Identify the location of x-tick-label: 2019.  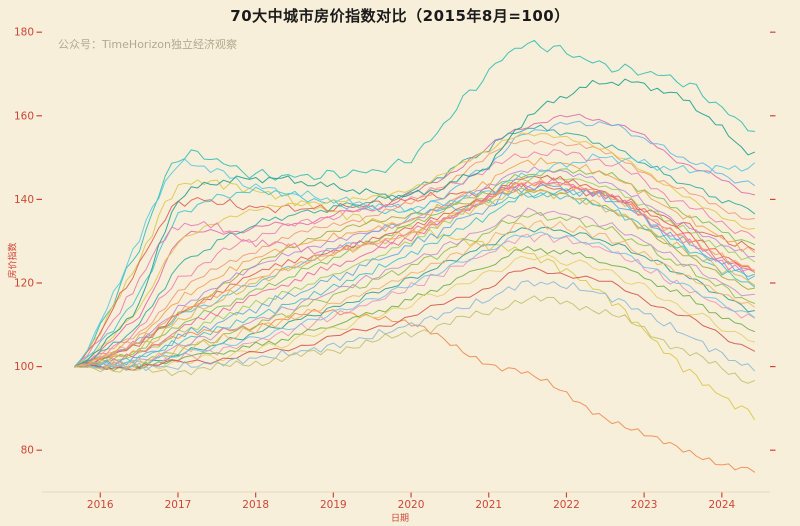
(333, 505).